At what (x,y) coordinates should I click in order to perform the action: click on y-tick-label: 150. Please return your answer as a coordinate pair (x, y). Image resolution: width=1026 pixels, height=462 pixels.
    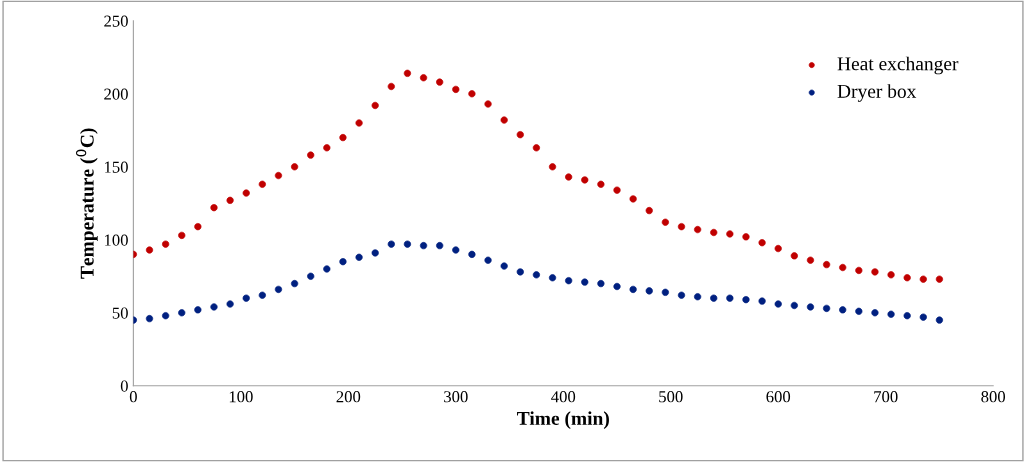
    Looking at the image, I should click on (116, 167).